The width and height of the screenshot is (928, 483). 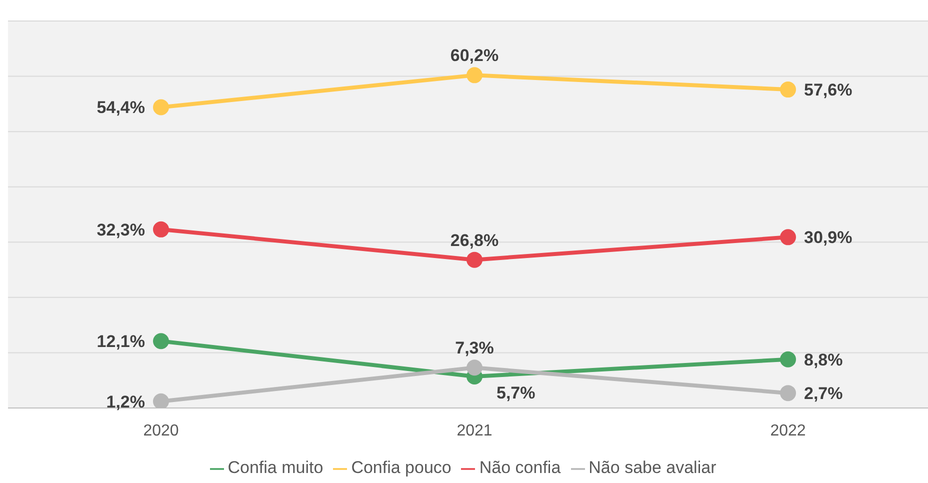 What do you see at coordinates (125, 402) in the screenshot?
I see `data-label: 1,2%` at bounding box center [125, 402].